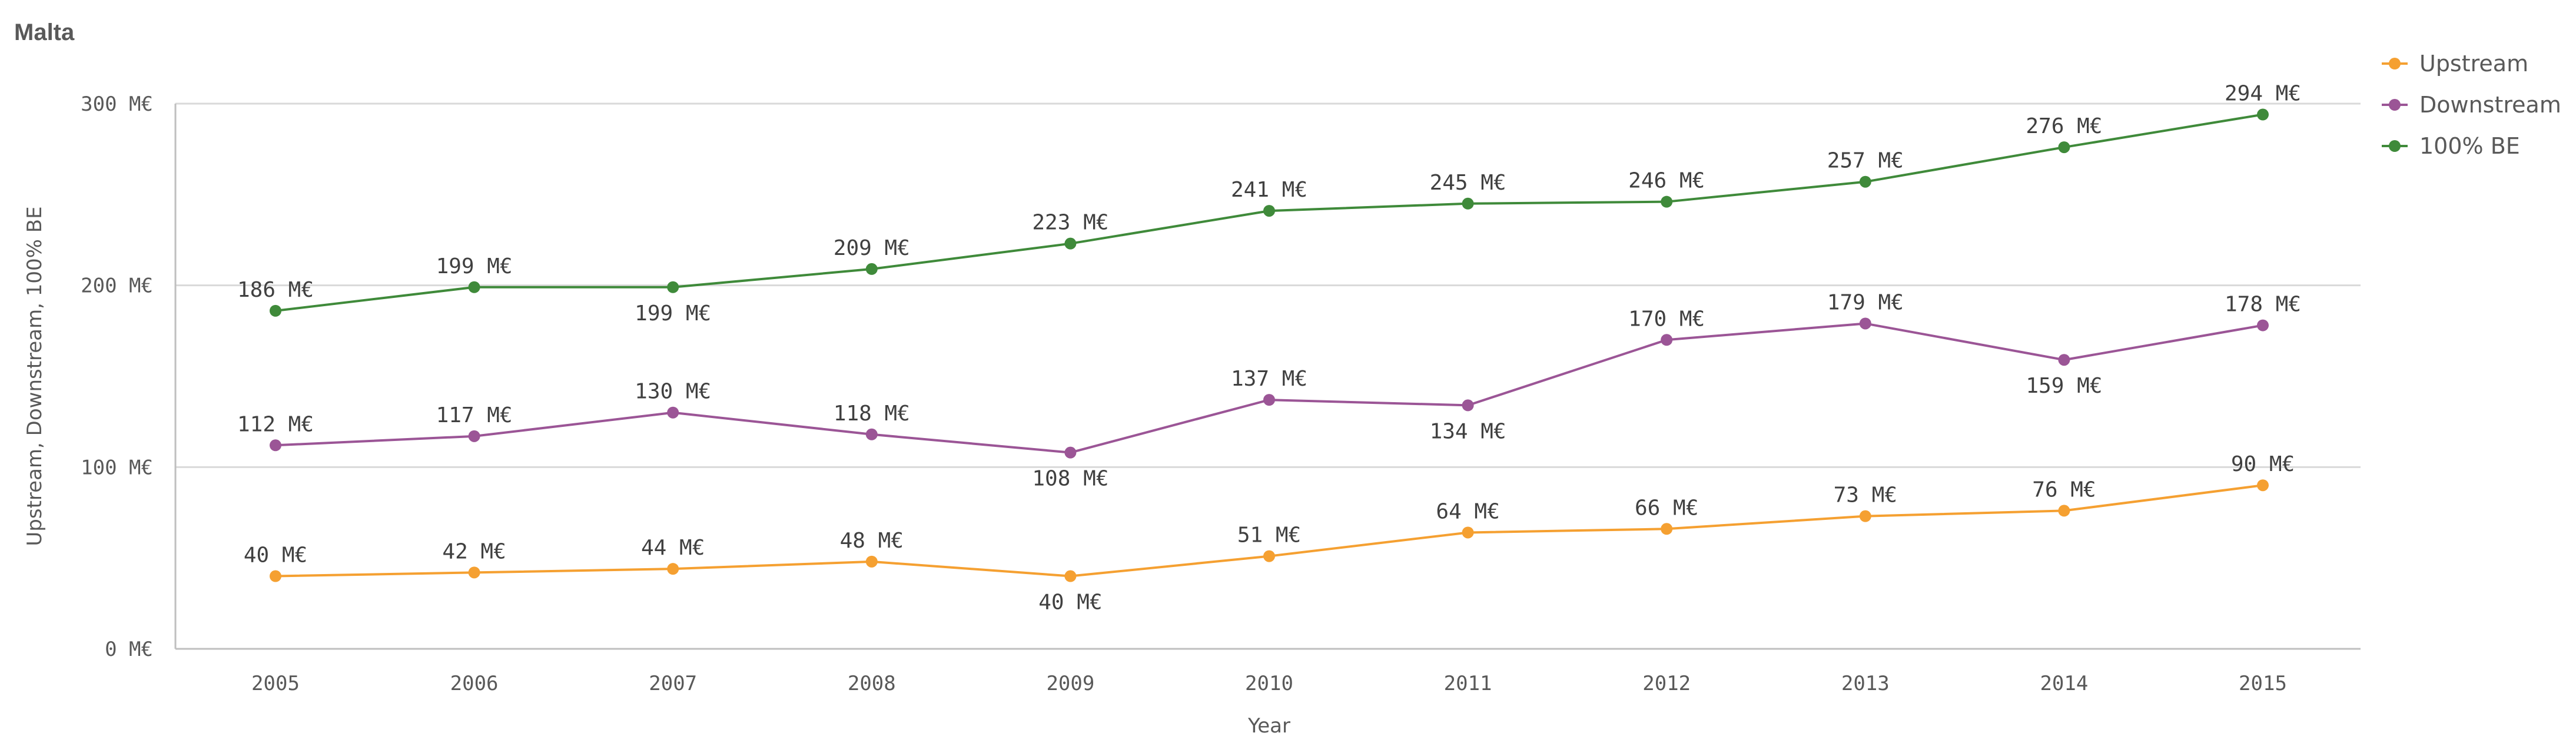 The image size is (2576, 756). What do you see at coordinates (474, 683) in the screenshot?
I see `x-tick-label: 2006` at bounding box center [474, 683].